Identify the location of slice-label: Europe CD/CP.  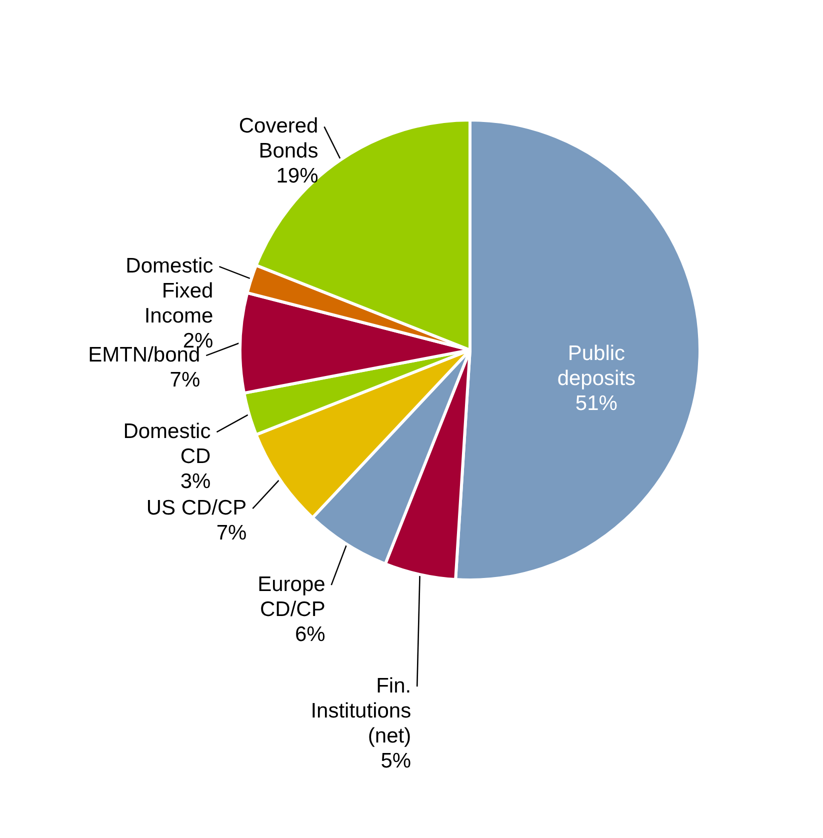
(292, 597).